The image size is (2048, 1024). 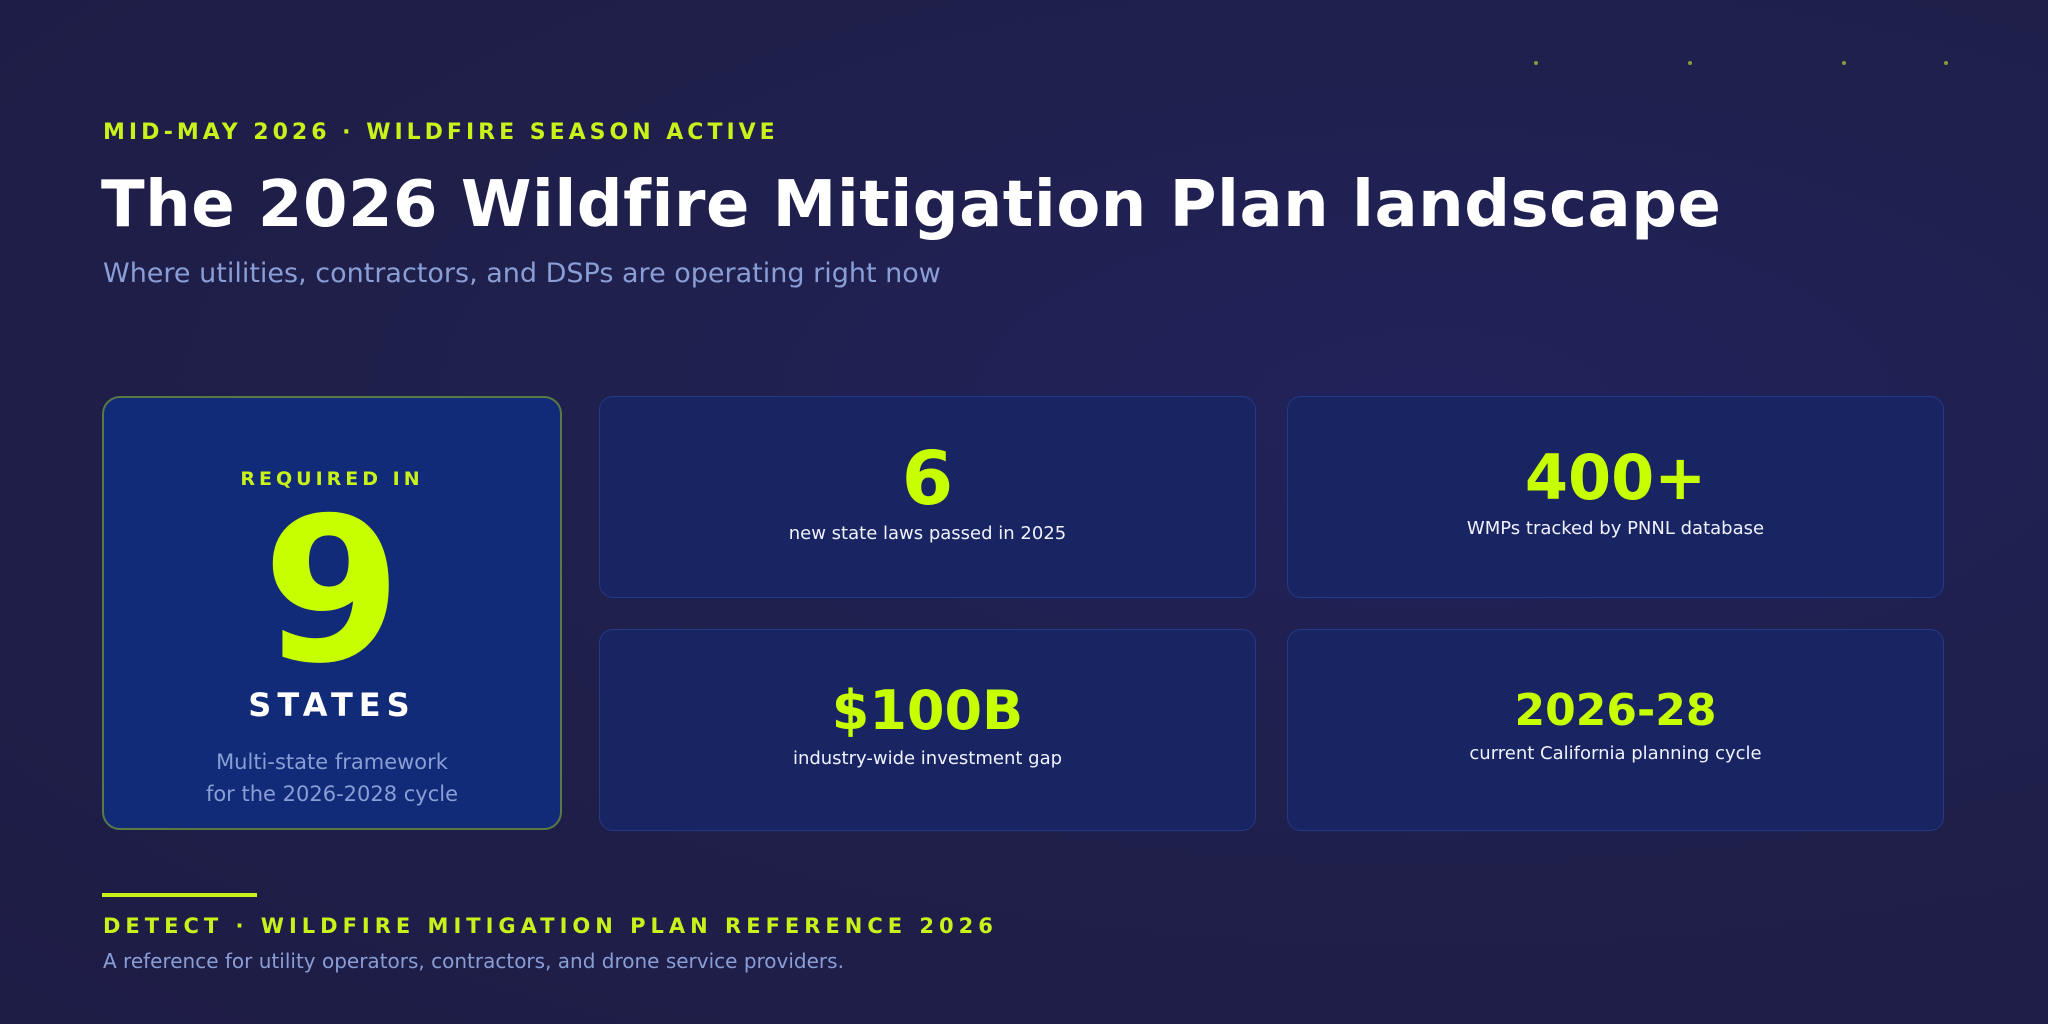 I want to click on stat-value: 2026-28, so click(x=1615, y=710).